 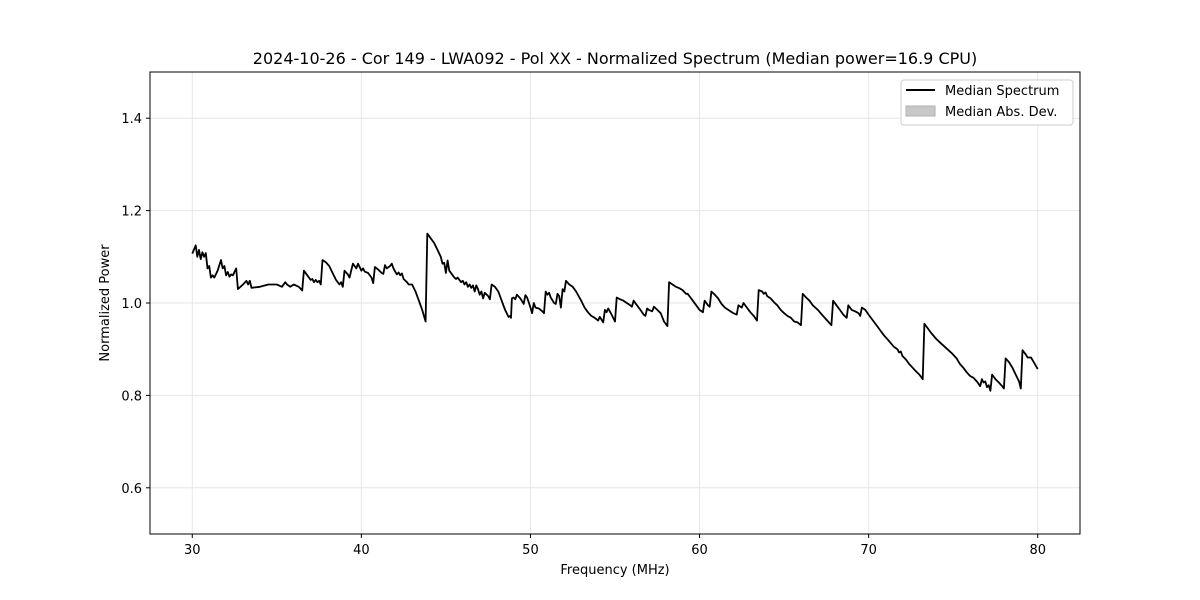 I want to click on legend-label-median-spectrum: Median Spectrum, so click(x=1002, y=91).